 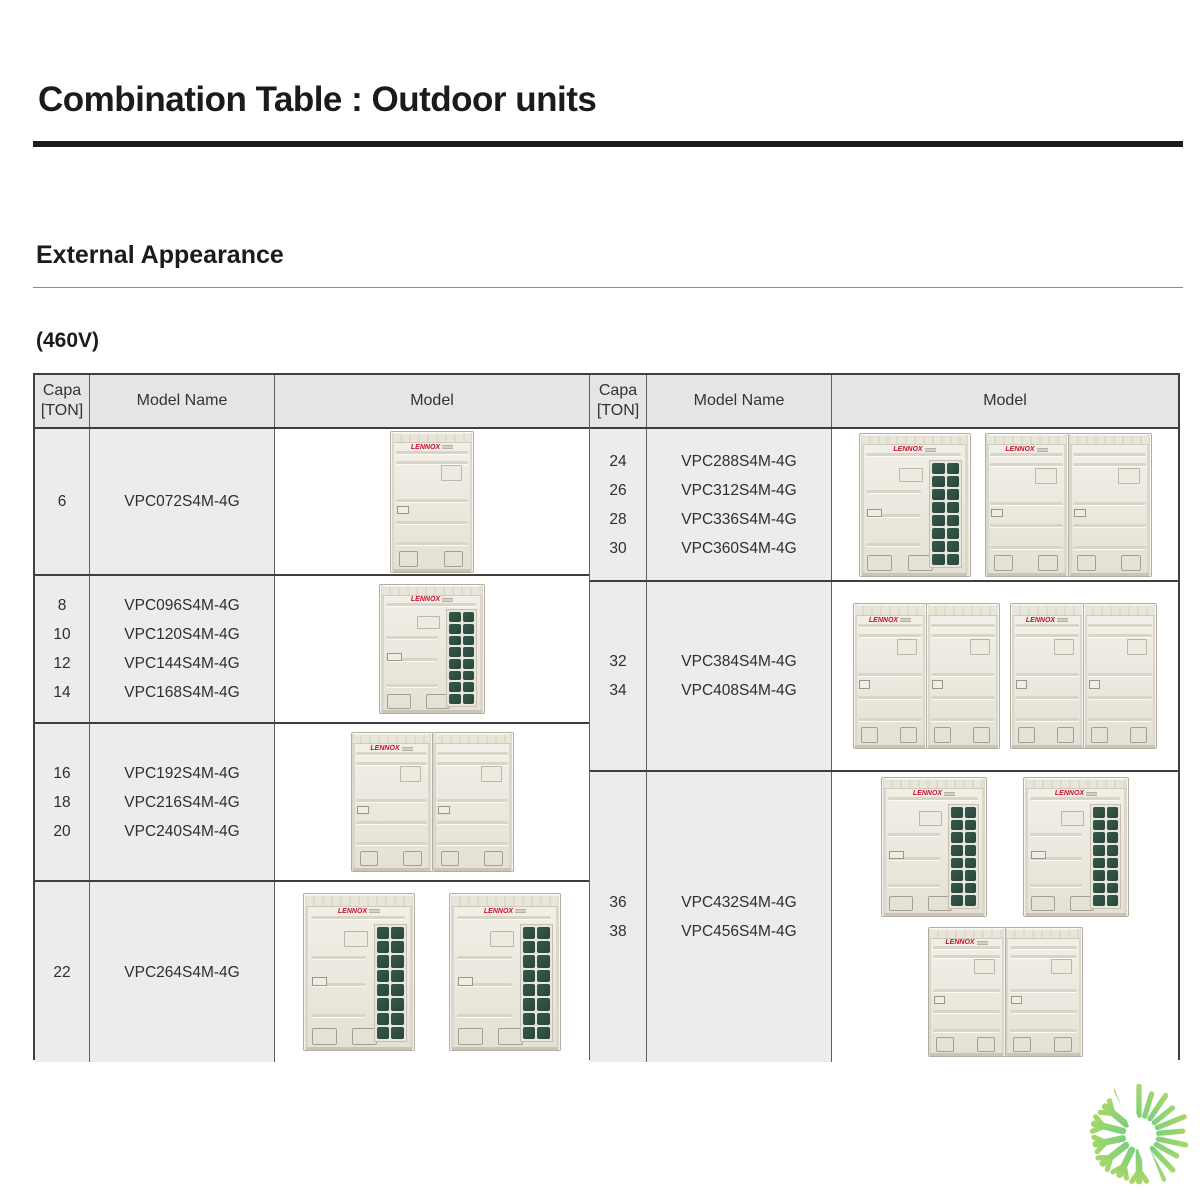 What do you see at coordinates (618, 661) in the screenshot?
I see `capacity-value: 32` at bounding box center [618, 661].